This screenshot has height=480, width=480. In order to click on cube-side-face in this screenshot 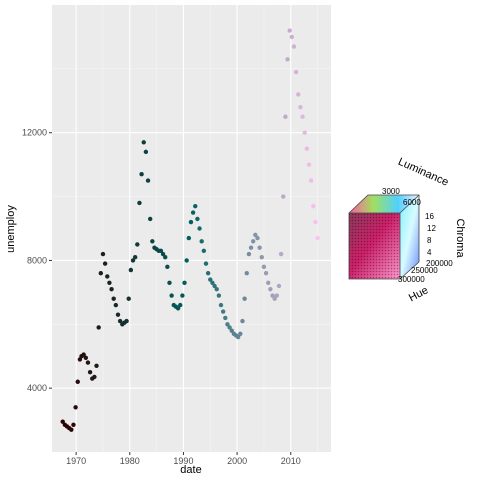, I will do `click(409, 237)`.